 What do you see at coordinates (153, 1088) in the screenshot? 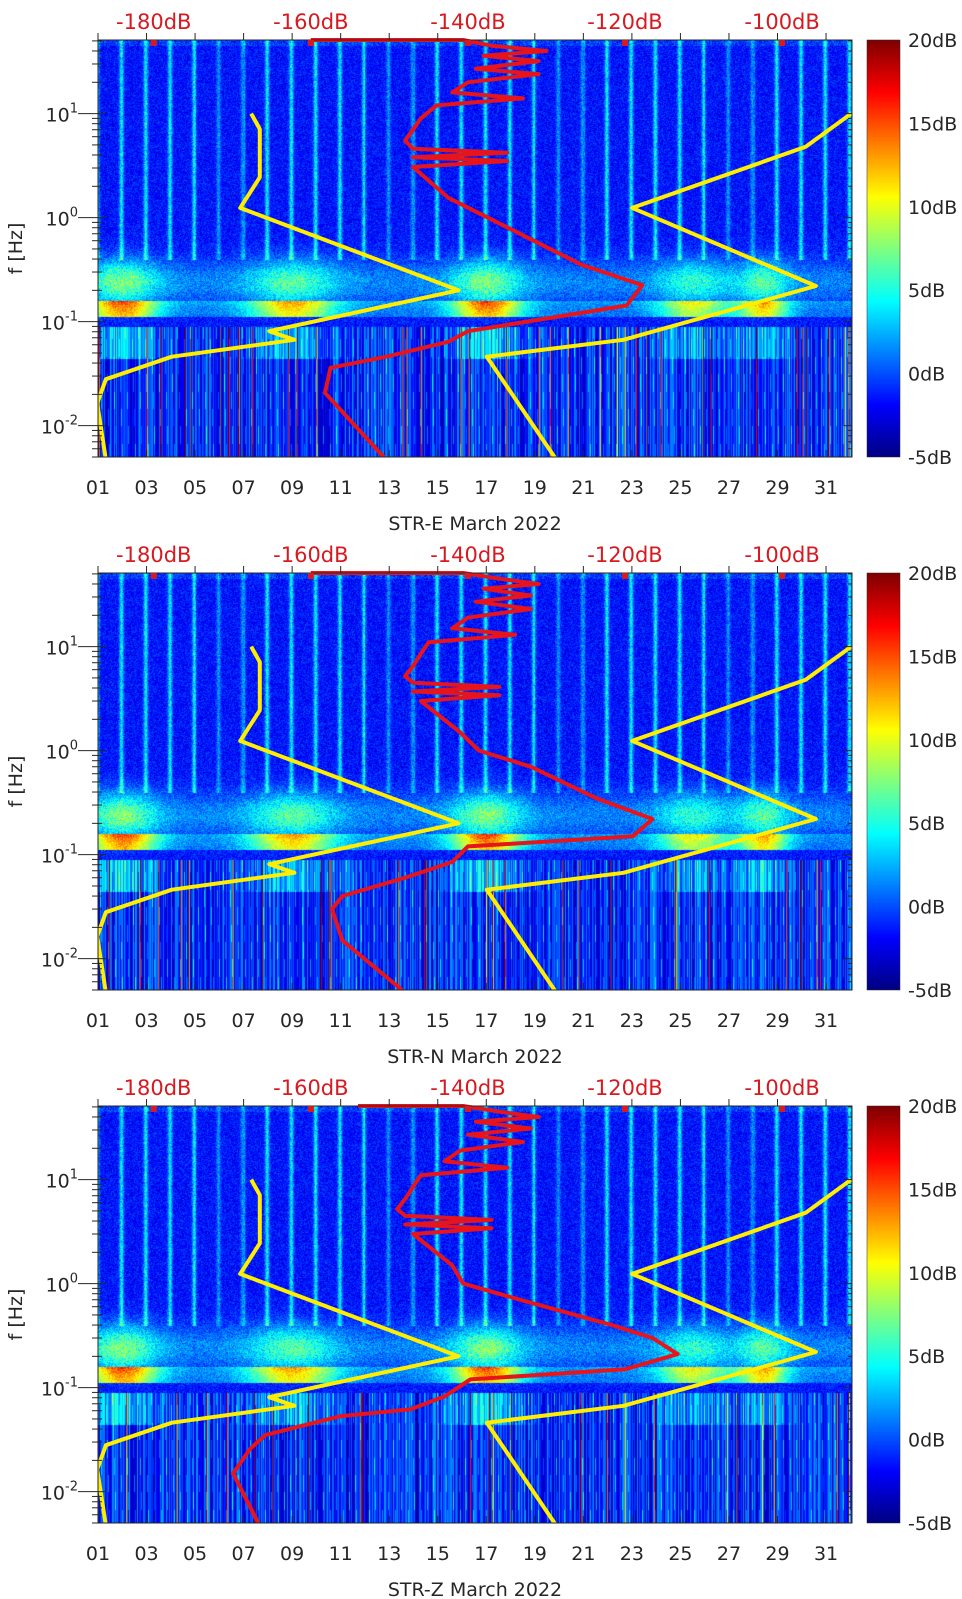
I see `db-scale-label: -180dB` at bounding box center [153, 1088].